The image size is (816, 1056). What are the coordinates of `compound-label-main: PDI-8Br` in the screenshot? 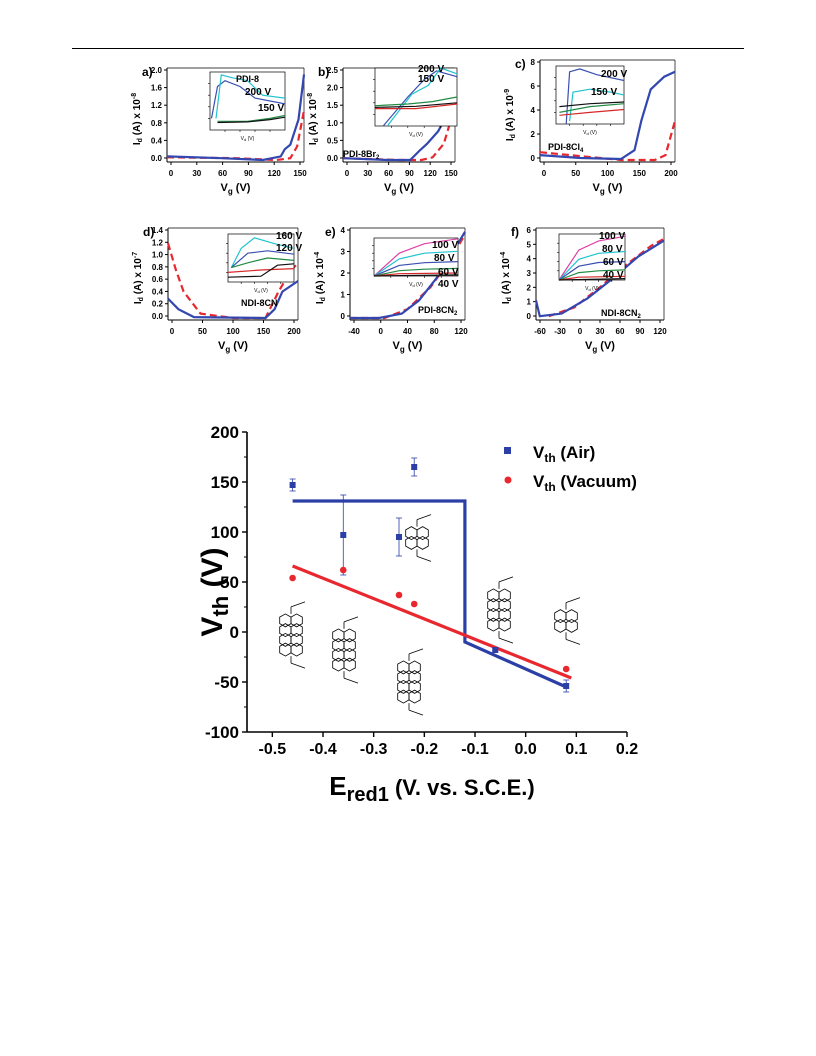 It's located at (360, 154).